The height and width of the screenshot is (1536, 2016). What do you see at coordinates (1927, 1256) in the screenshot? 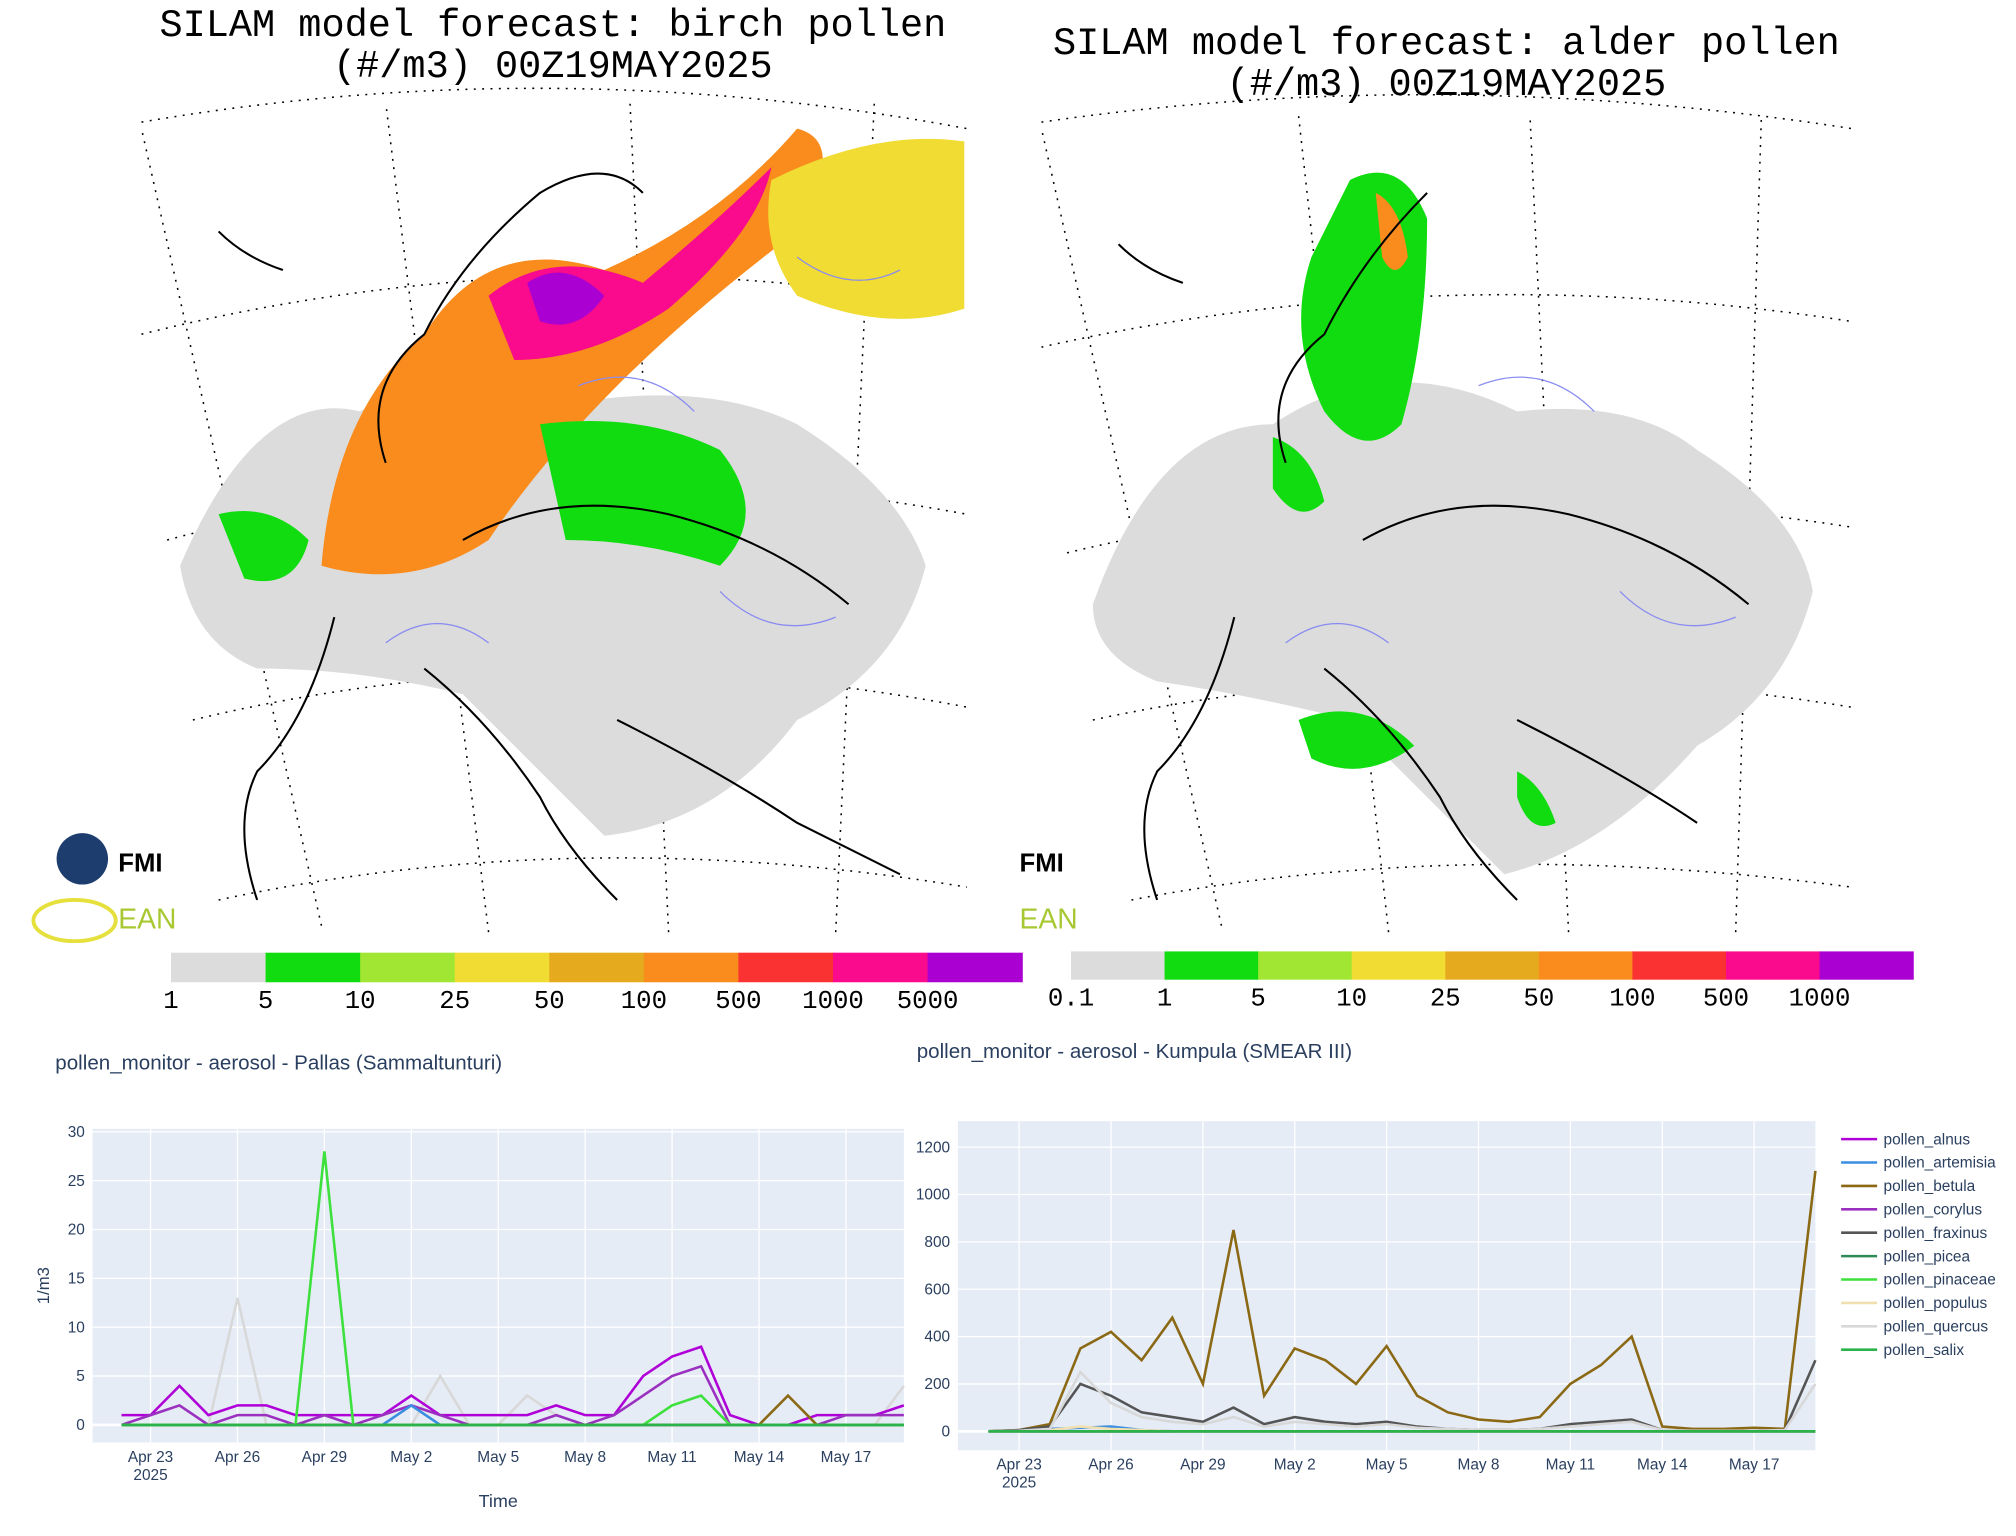
I see `legend-label: pollen_picea` at bounding box center [1927, 1256].